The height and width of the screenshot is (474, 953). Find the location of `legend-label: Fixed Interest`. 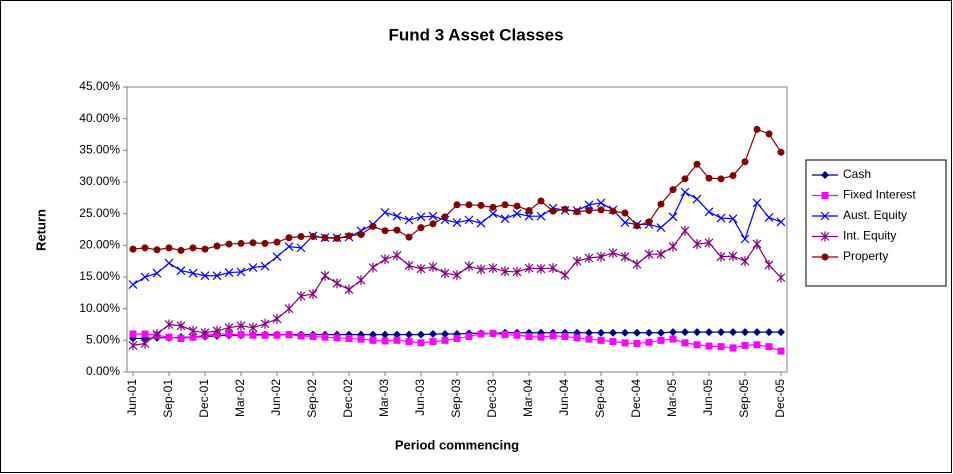

legend-label: Fixed Interest is located at coordinates (879, 195).